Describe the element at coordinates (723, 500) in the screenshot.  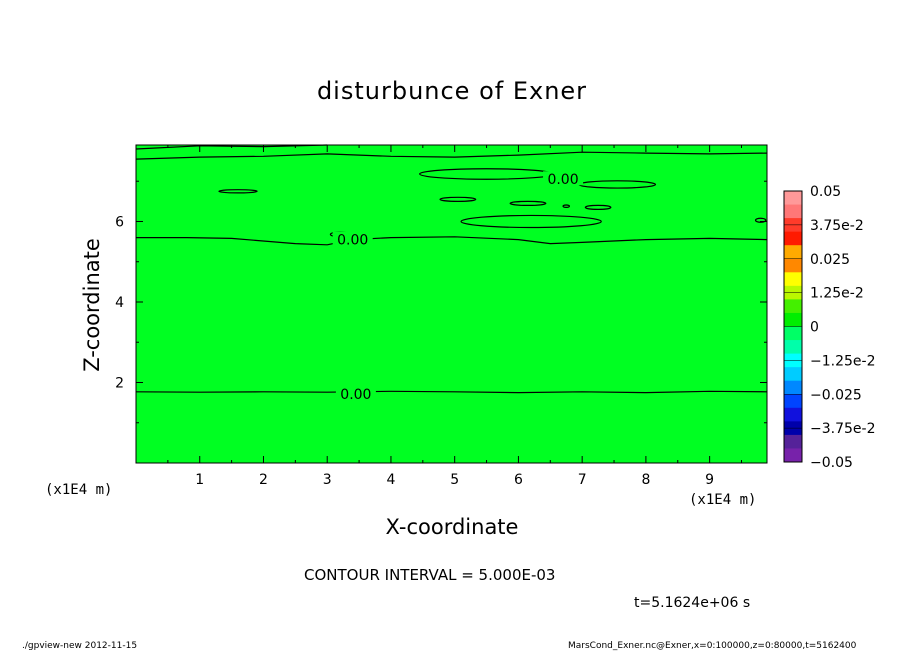
I see `x-unit-label-right: (x1E4 m)` at that location.